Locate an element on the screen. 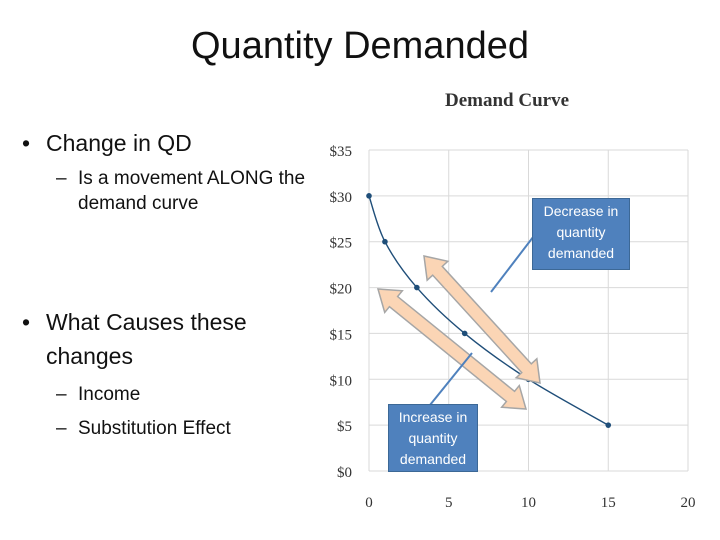  arrow-along-curve-lower is located at coordinates (452, 349).